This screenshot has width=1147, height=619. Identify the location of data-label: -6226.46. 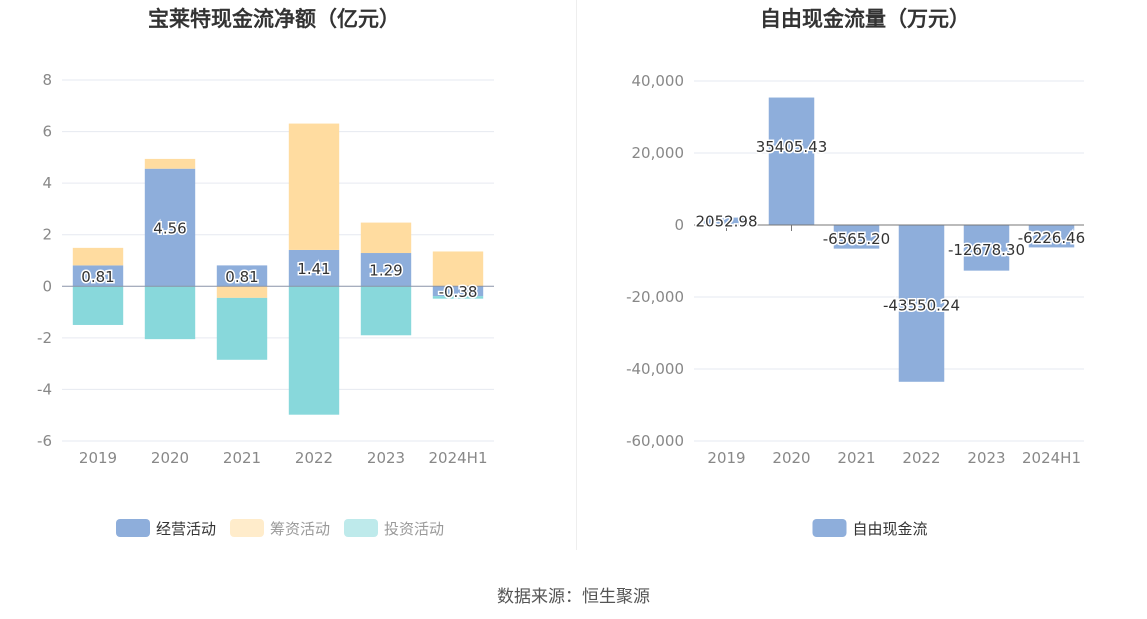
(1051, 238).